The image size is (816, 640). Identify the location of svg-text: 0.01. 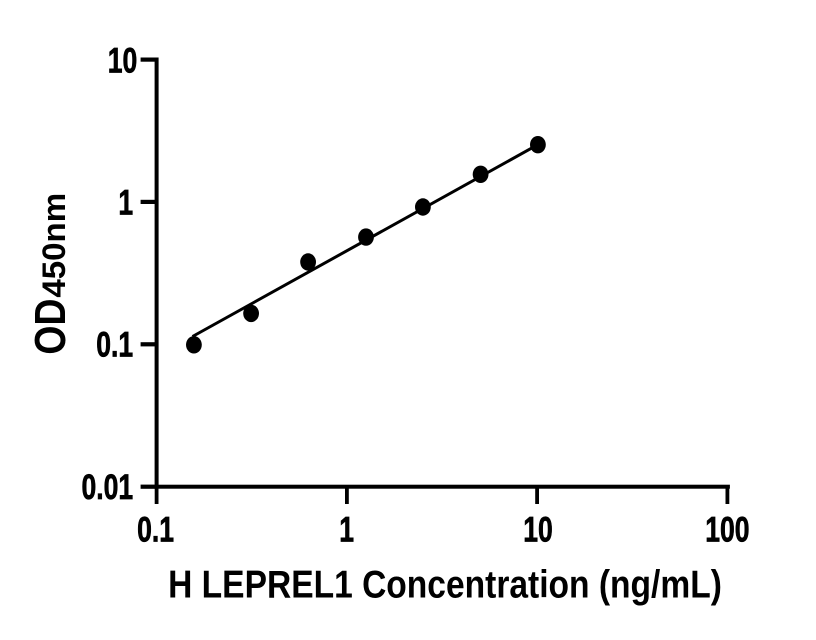
(107, 487).